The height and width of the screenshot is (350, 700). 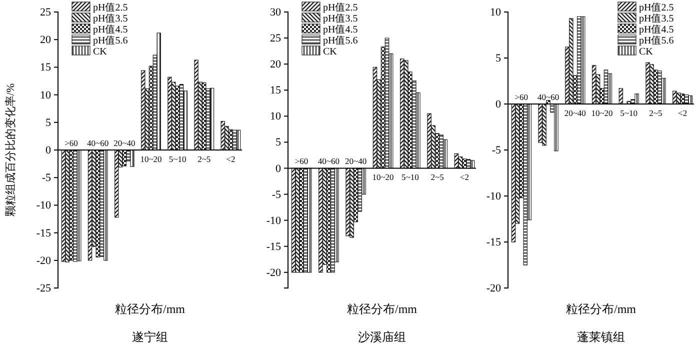 What do you see at coordinates (382, 337) in the screenshot?
I see `text: 沙溪庙组` at bounding box center [382, 337].